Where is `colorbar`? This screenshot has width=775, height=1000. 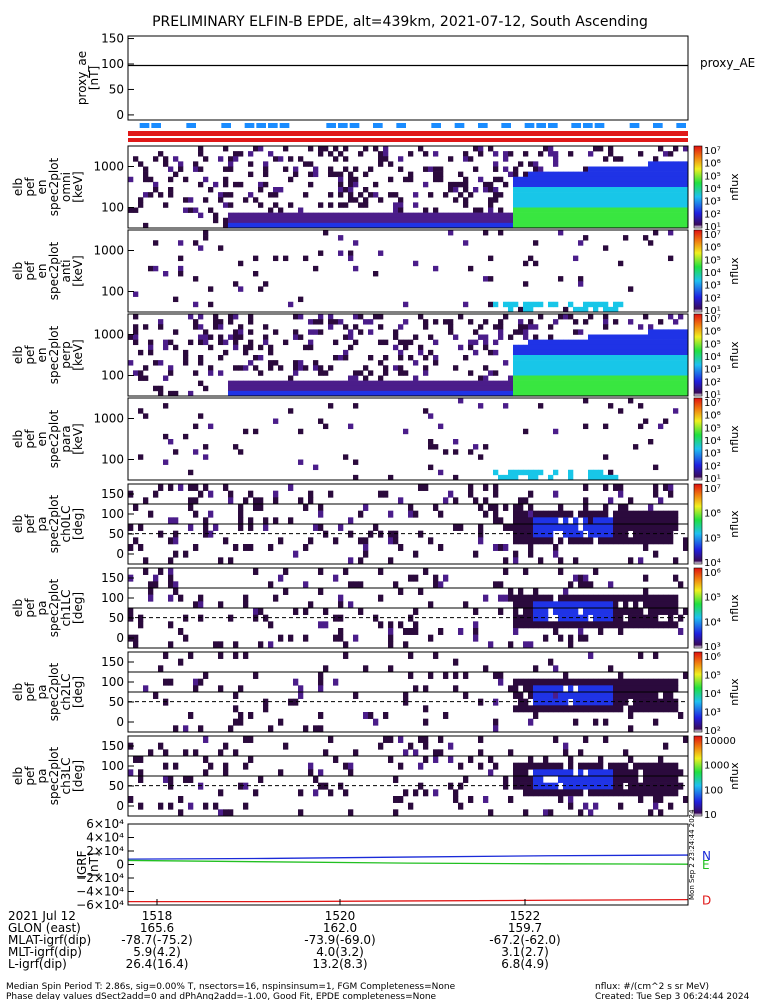
colorbar is located at coordinates (698, 271).